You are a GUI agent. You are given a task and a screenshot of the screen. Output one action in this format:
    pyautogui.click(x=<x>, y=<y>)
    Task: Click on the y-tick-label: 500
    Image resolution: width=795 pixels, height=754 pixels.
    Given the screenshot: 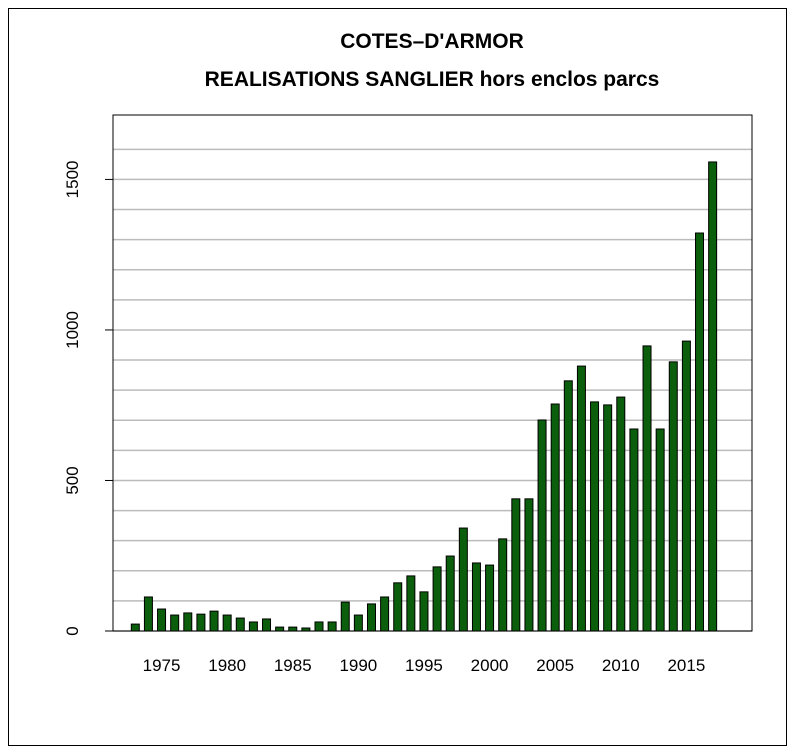 What is the action you would take?
    pyautogui.click(x=72, y=480)
    